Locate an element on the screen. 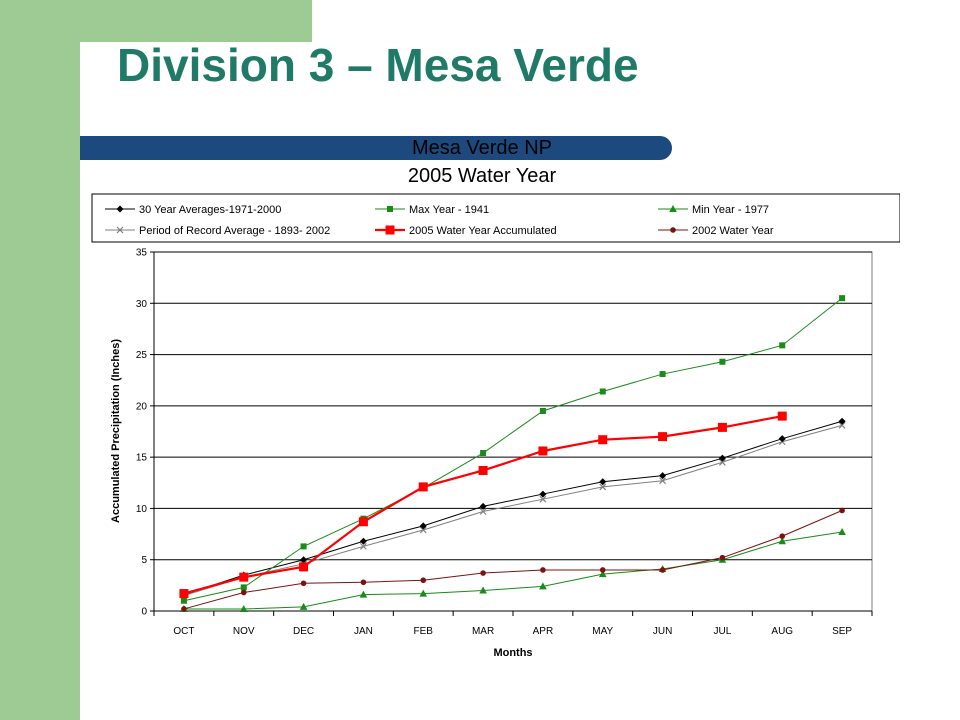 The width and height of the screenshot is (960, 720). legend-item: Min Year - 1977 is located at coordinates (713, 210).